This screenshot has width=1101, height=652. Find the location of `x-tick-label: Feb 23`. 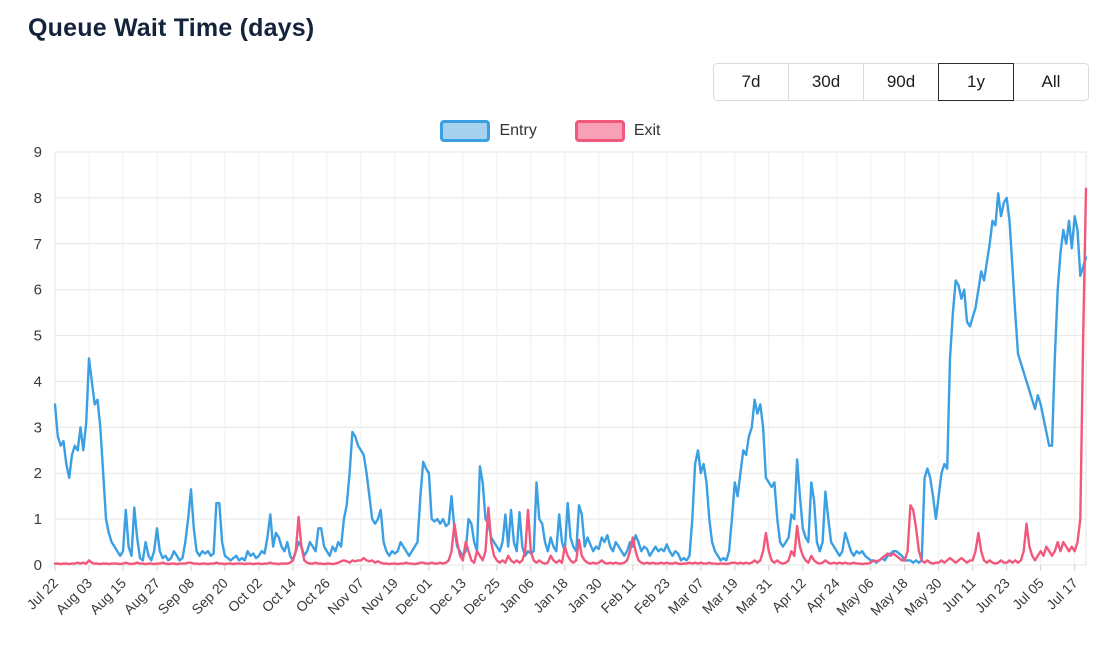

x-tick-label: Feb 23 is located at coordinates (652, 596).